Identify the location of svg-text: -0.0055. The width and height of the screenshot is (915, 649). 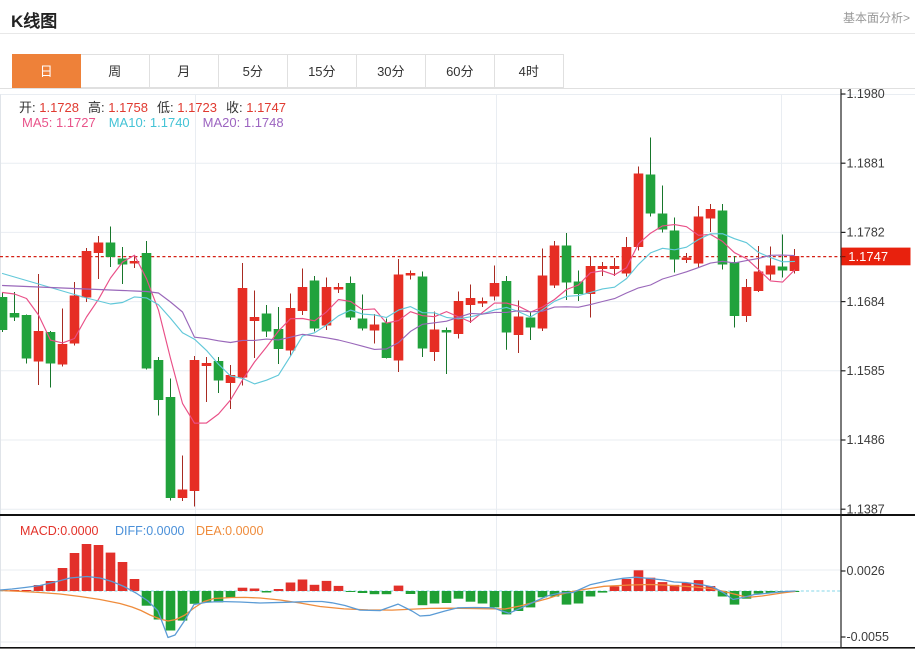
(868, 637).